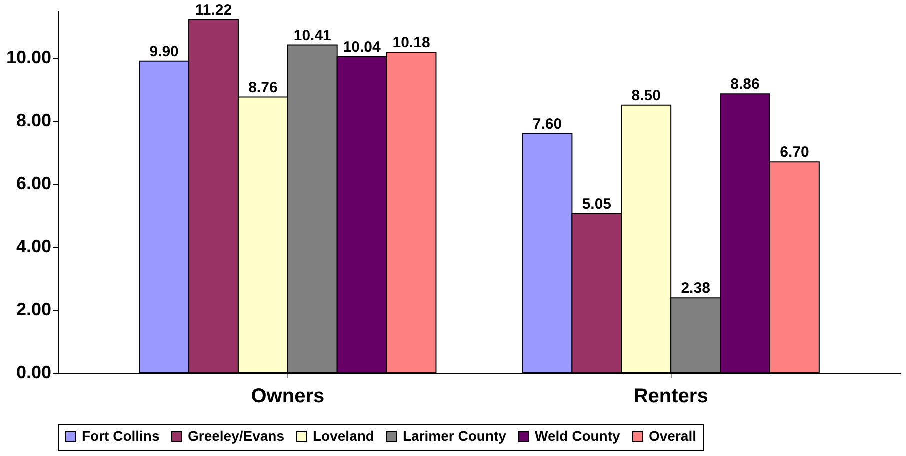 The width and height of the screenshot is (906, 456). Describe the element at coordinates (597, 205) in the screenshot. I see `data-label: 5.05` at that location.